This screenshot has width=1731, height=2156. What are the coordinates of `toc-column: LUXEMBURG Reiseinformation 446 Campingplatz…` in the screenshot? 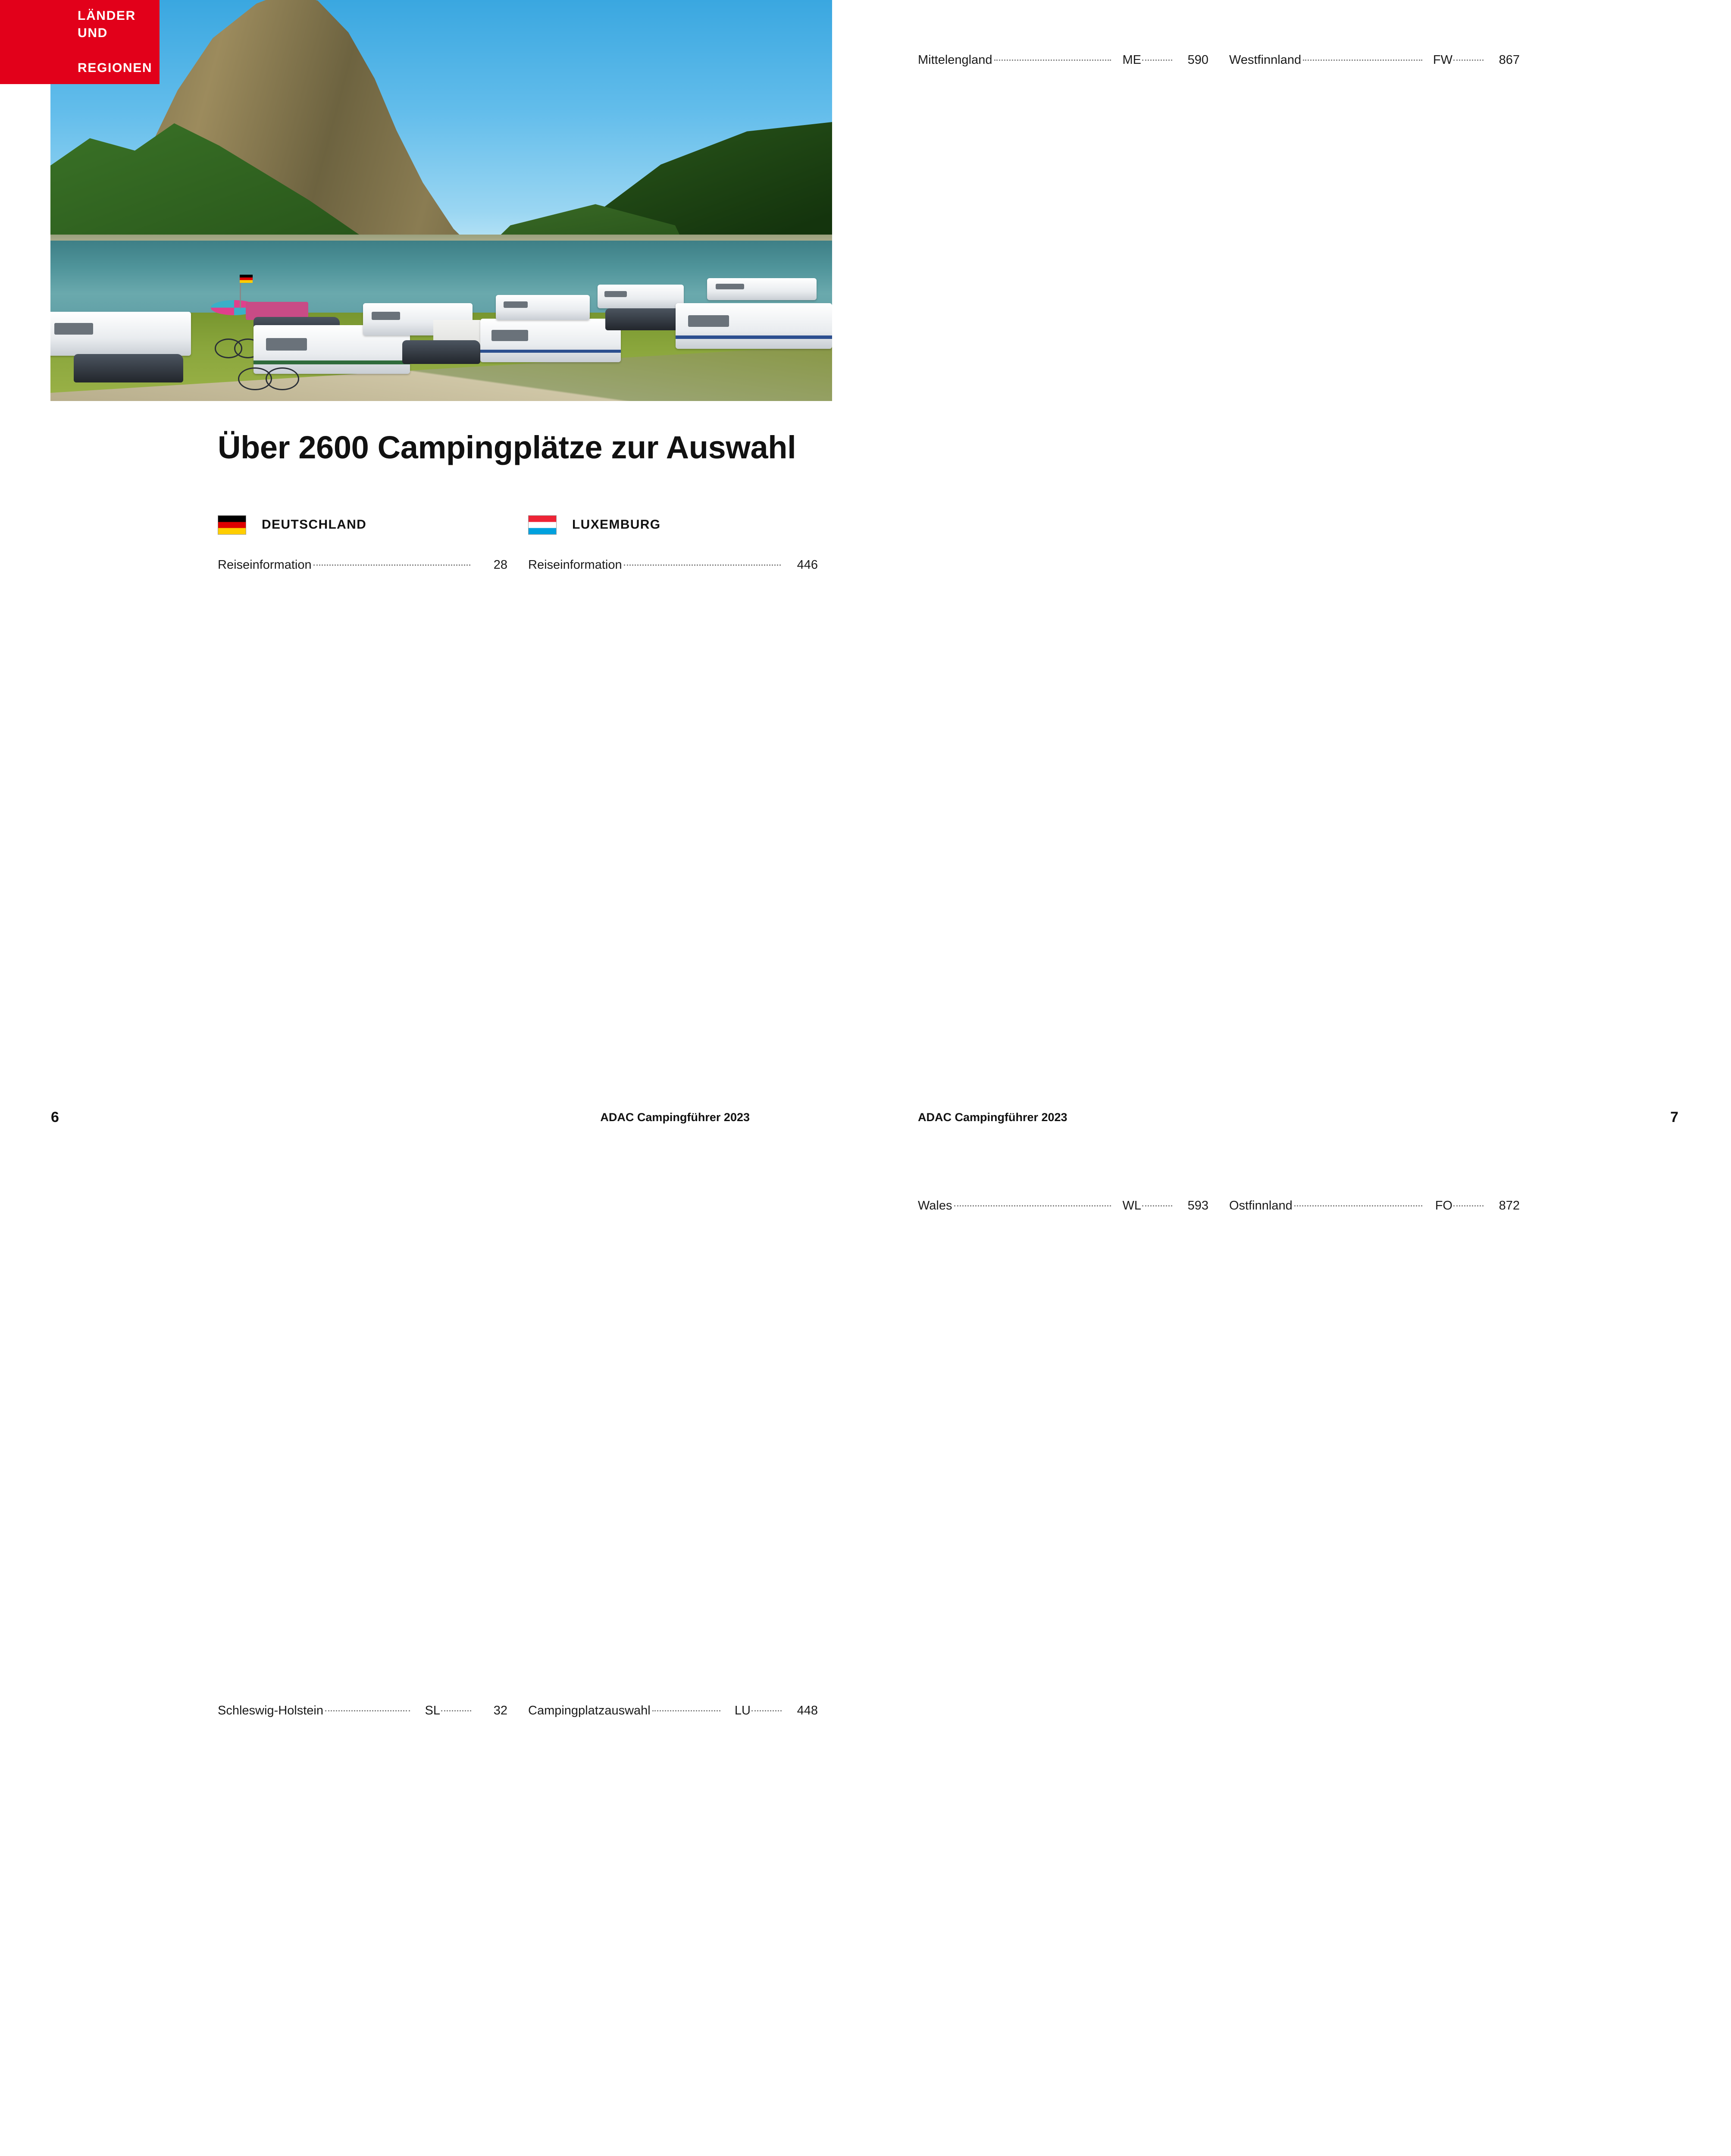 It's located at (683, 1333).